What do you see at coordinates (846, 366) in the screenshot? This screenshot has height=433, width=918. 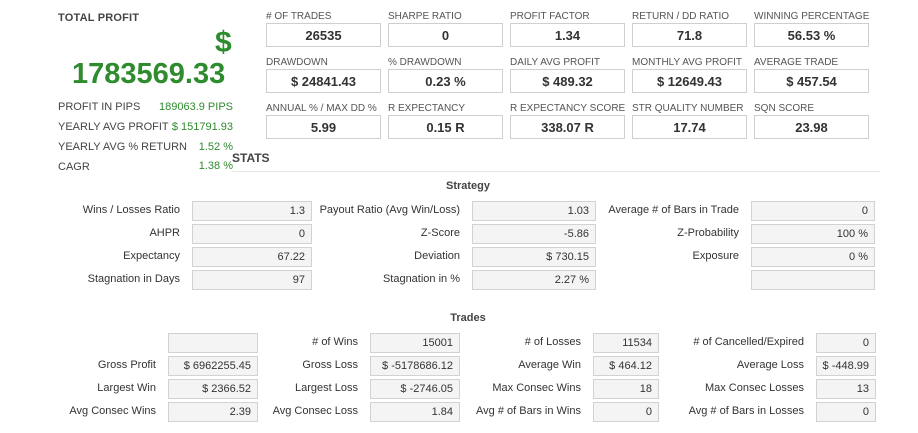 I see `average-loss-value: $ -448.99` at bounding box center [846, 366].